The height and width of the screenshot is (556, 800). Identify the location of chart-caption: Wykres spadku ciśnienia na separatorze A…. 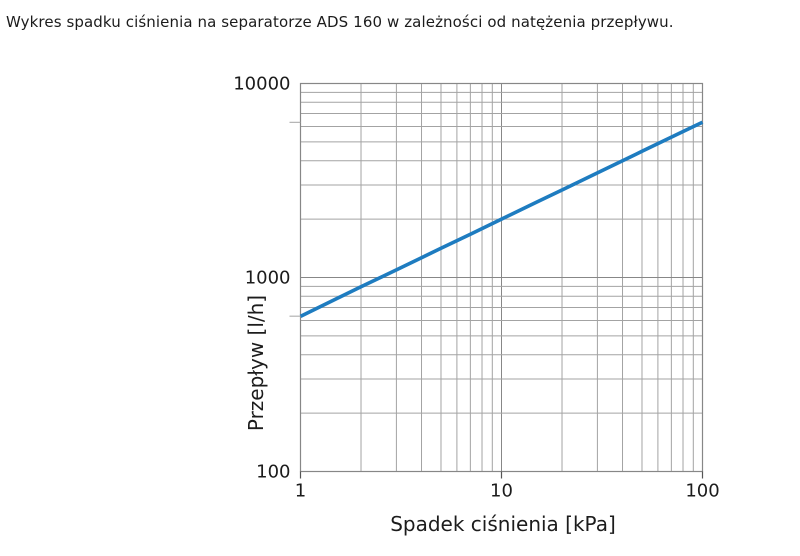
(340, 22).